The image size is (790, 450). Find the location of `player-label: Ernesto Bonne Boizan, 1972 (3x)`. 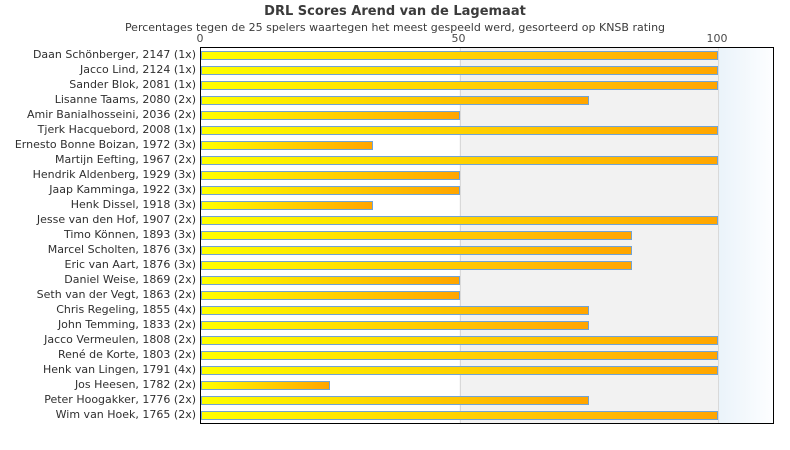

player-label: Ernesto Bonne Boizan, 1972 (3x) is located at coordinates (105, 144).